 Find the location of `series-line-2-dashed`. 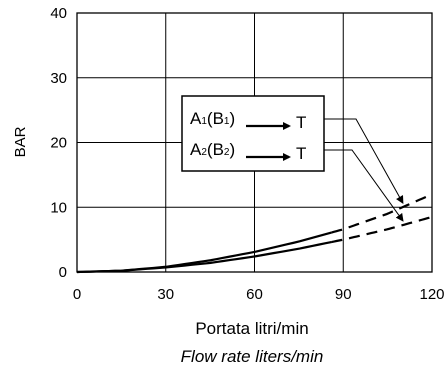

series-line-2-dashed is located at coordinates (382, 229).